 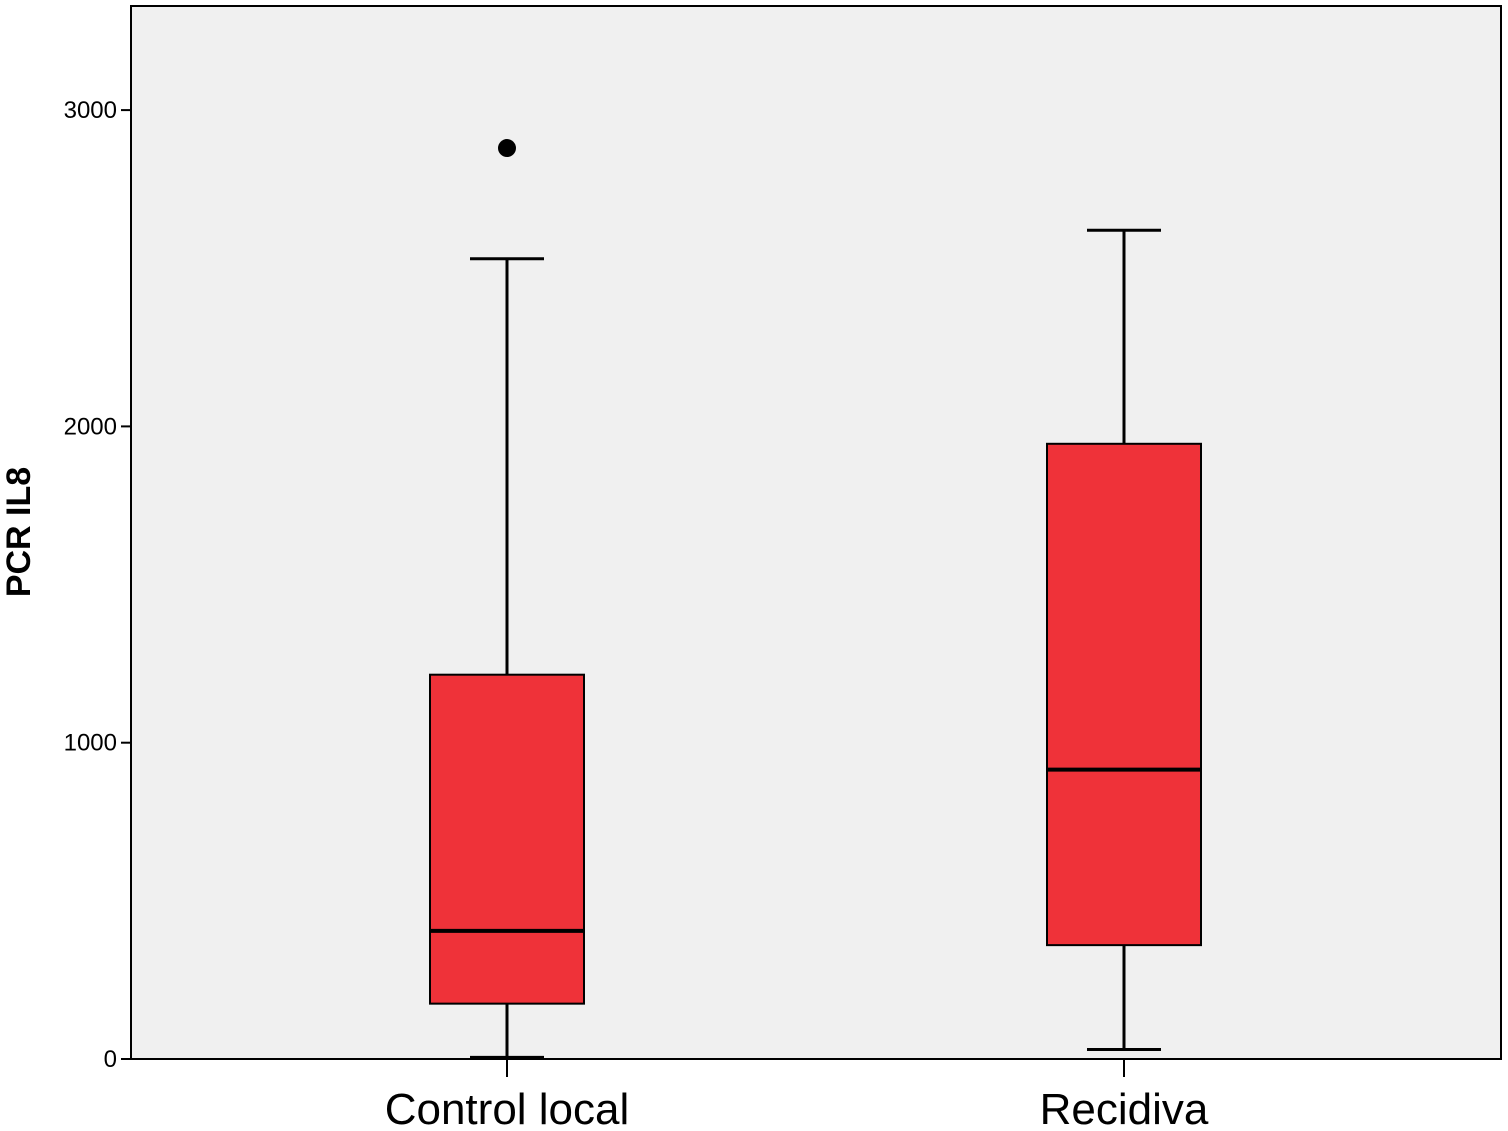 I want to click on y-tick-label: 1000, so click(x=90, y=743).